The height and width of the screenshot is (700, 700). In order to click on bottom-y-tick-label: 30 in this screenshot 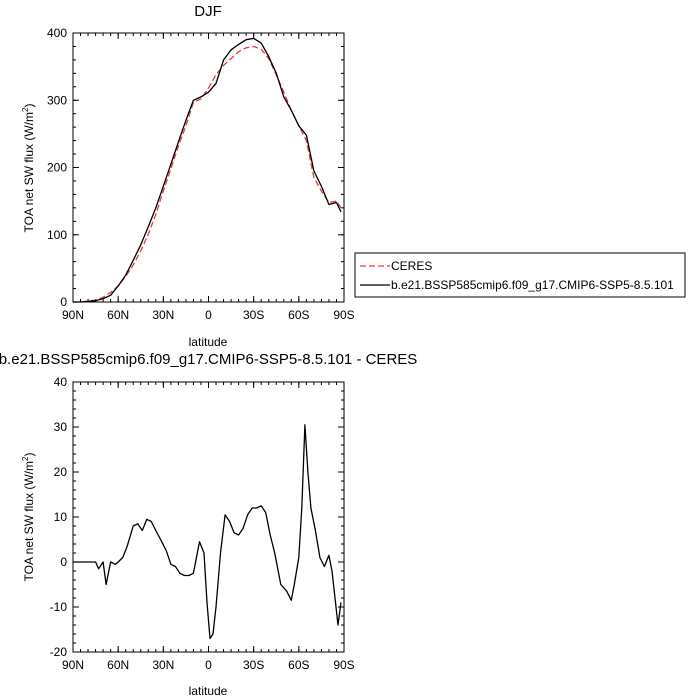, I will do `click(61, 427)`.